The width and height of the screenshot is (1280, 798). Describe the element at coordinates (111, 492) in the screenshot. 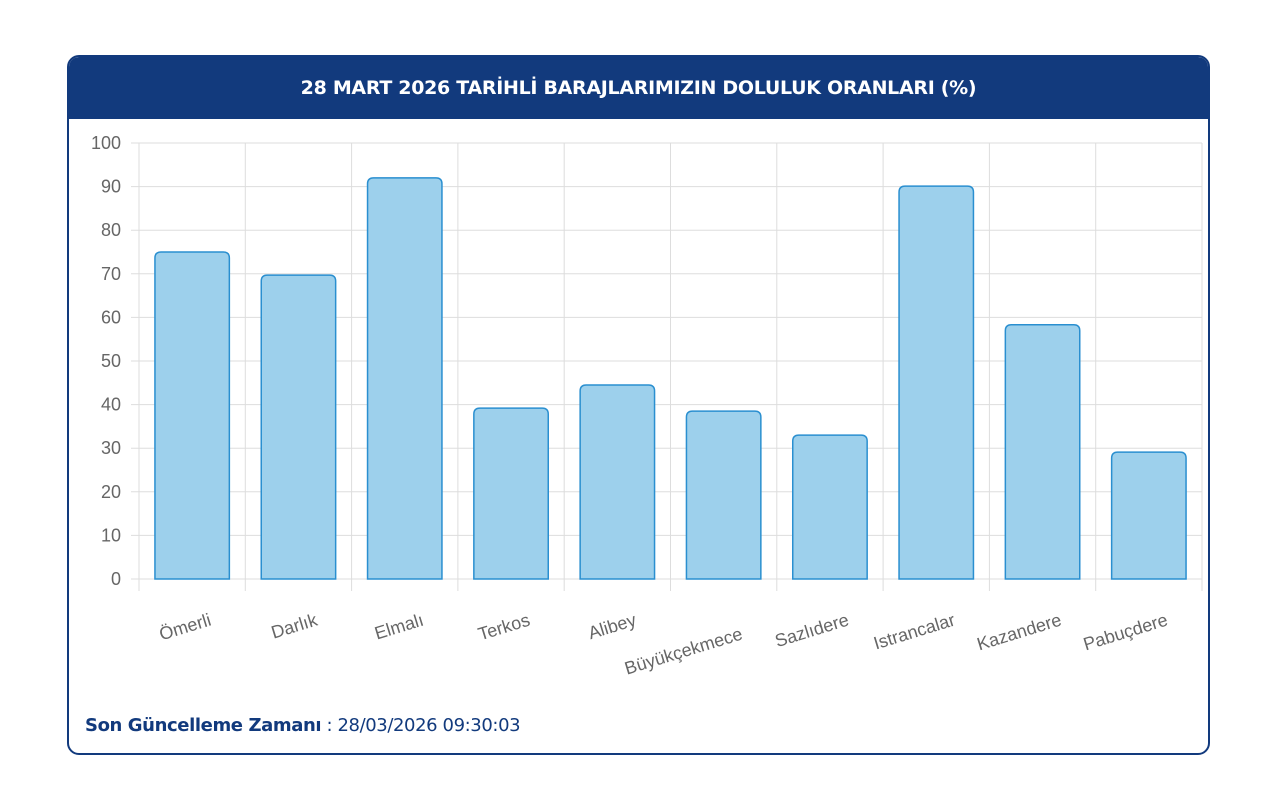

I see `y-tick-label: 20` at that location.